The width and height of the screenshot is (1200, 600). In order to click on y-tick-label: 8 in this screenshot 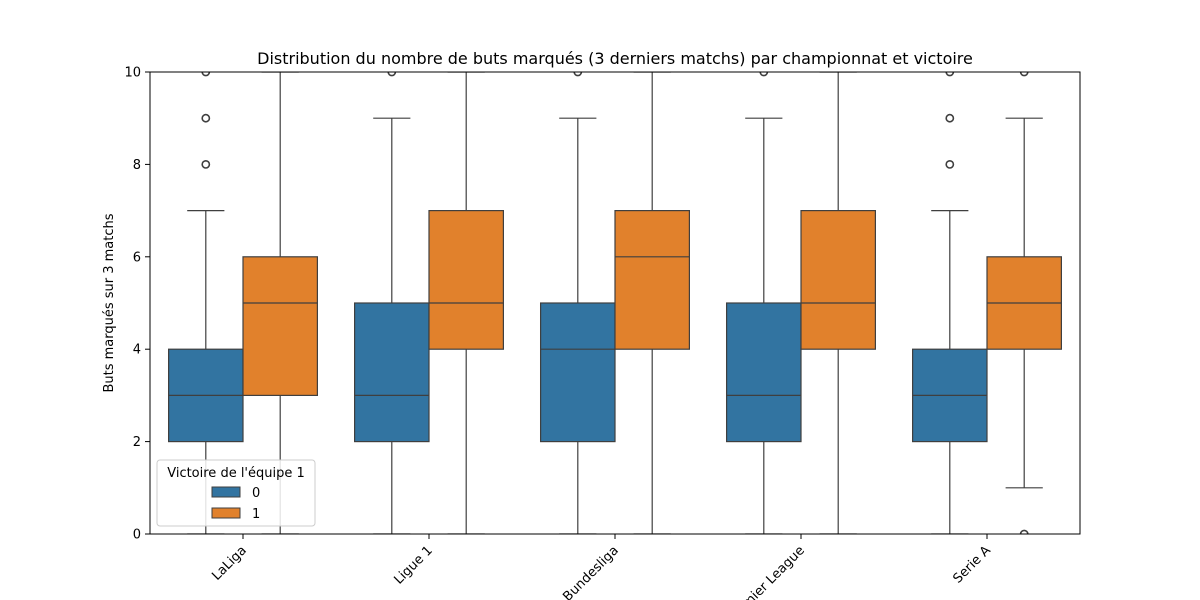, I will do `click(137, 165)`.